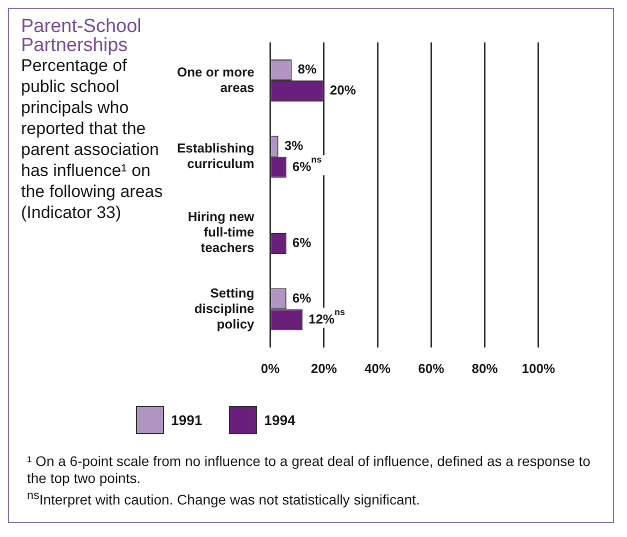  I want to click on x-tick-label: 100%, so click(539, 368).